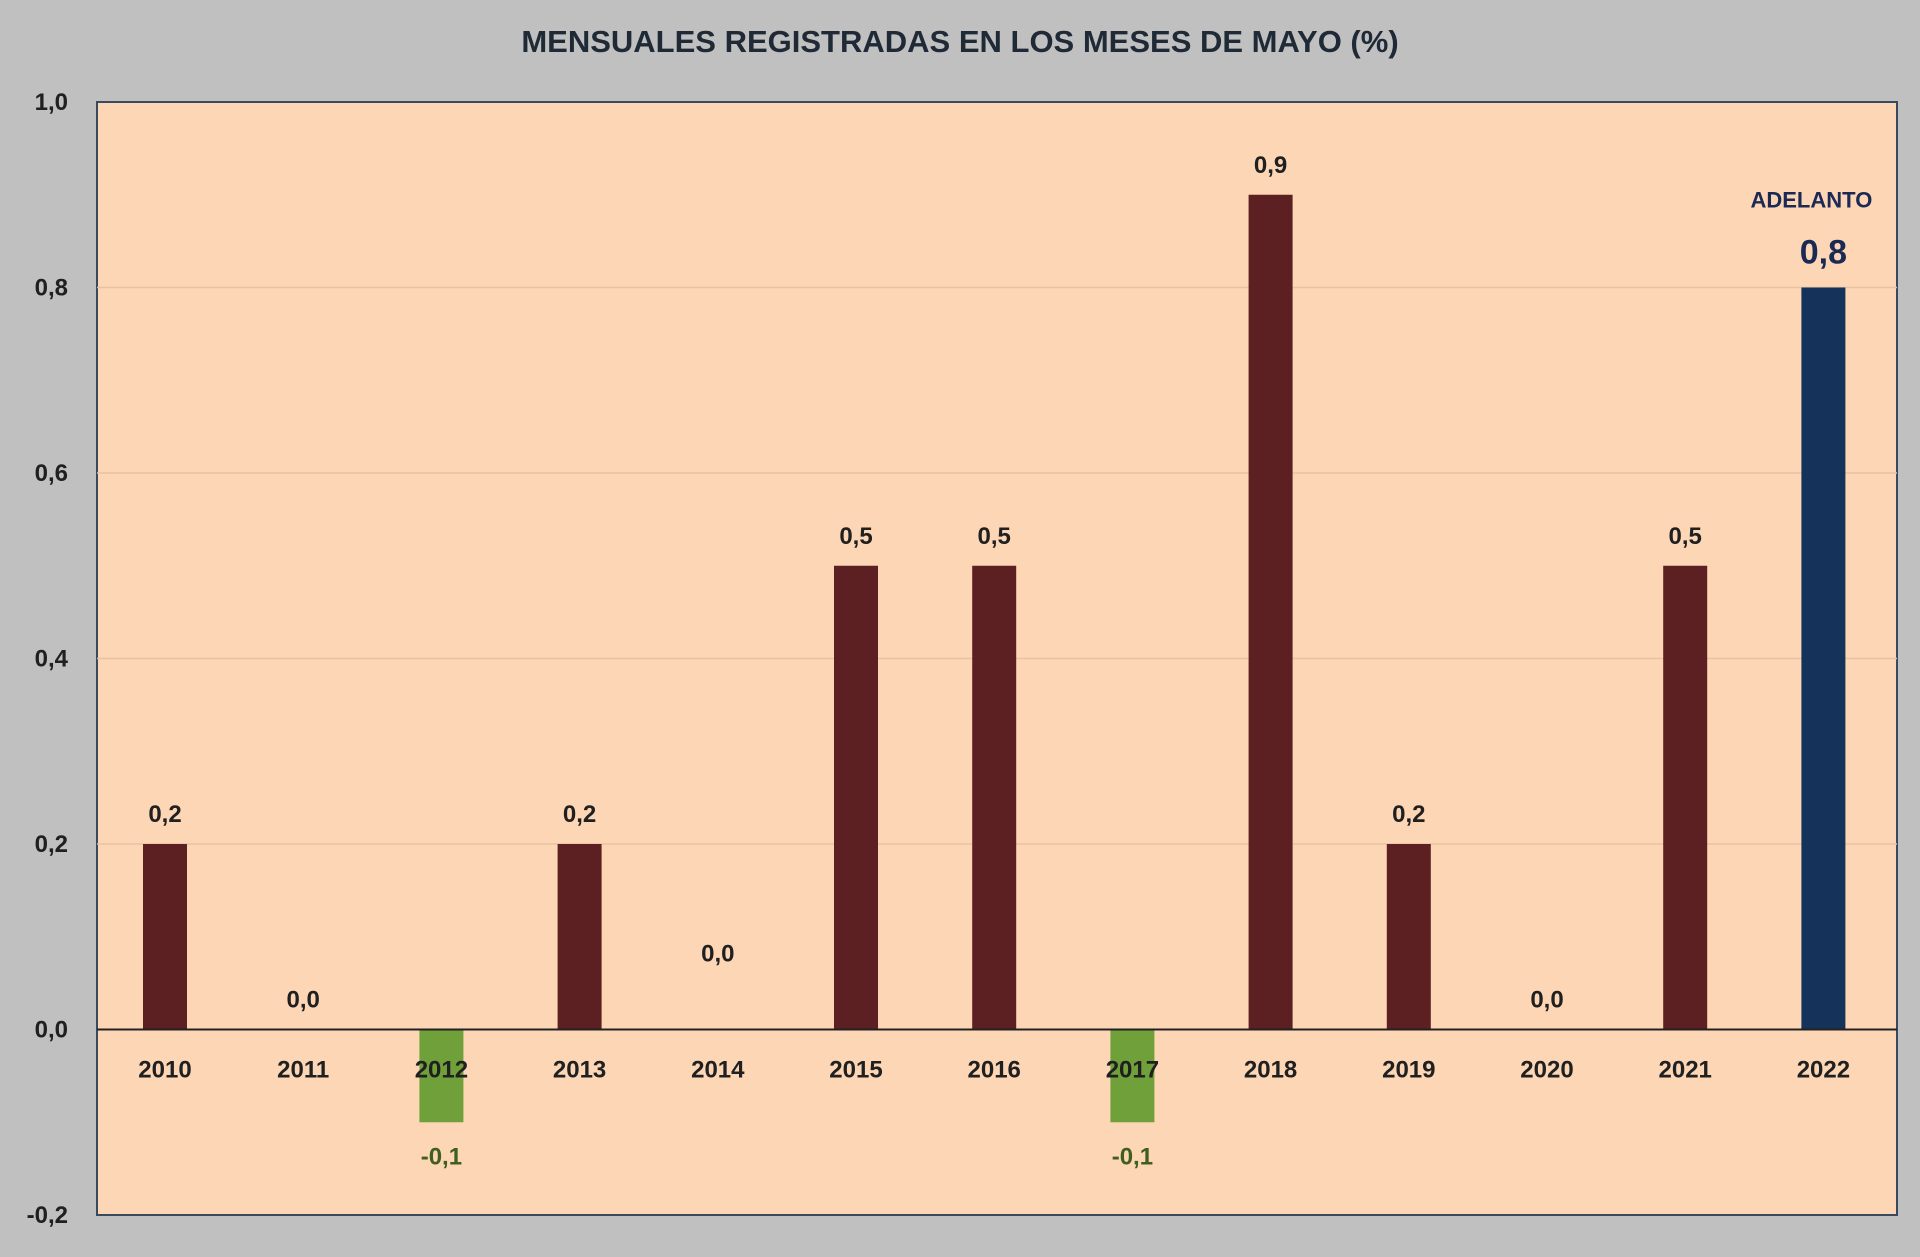 This screenshot has height=1257, width=1920. Describe the element at coordinates (1270, 1070) in the screenshot. I see `x-tick-label: 2018` at that location.